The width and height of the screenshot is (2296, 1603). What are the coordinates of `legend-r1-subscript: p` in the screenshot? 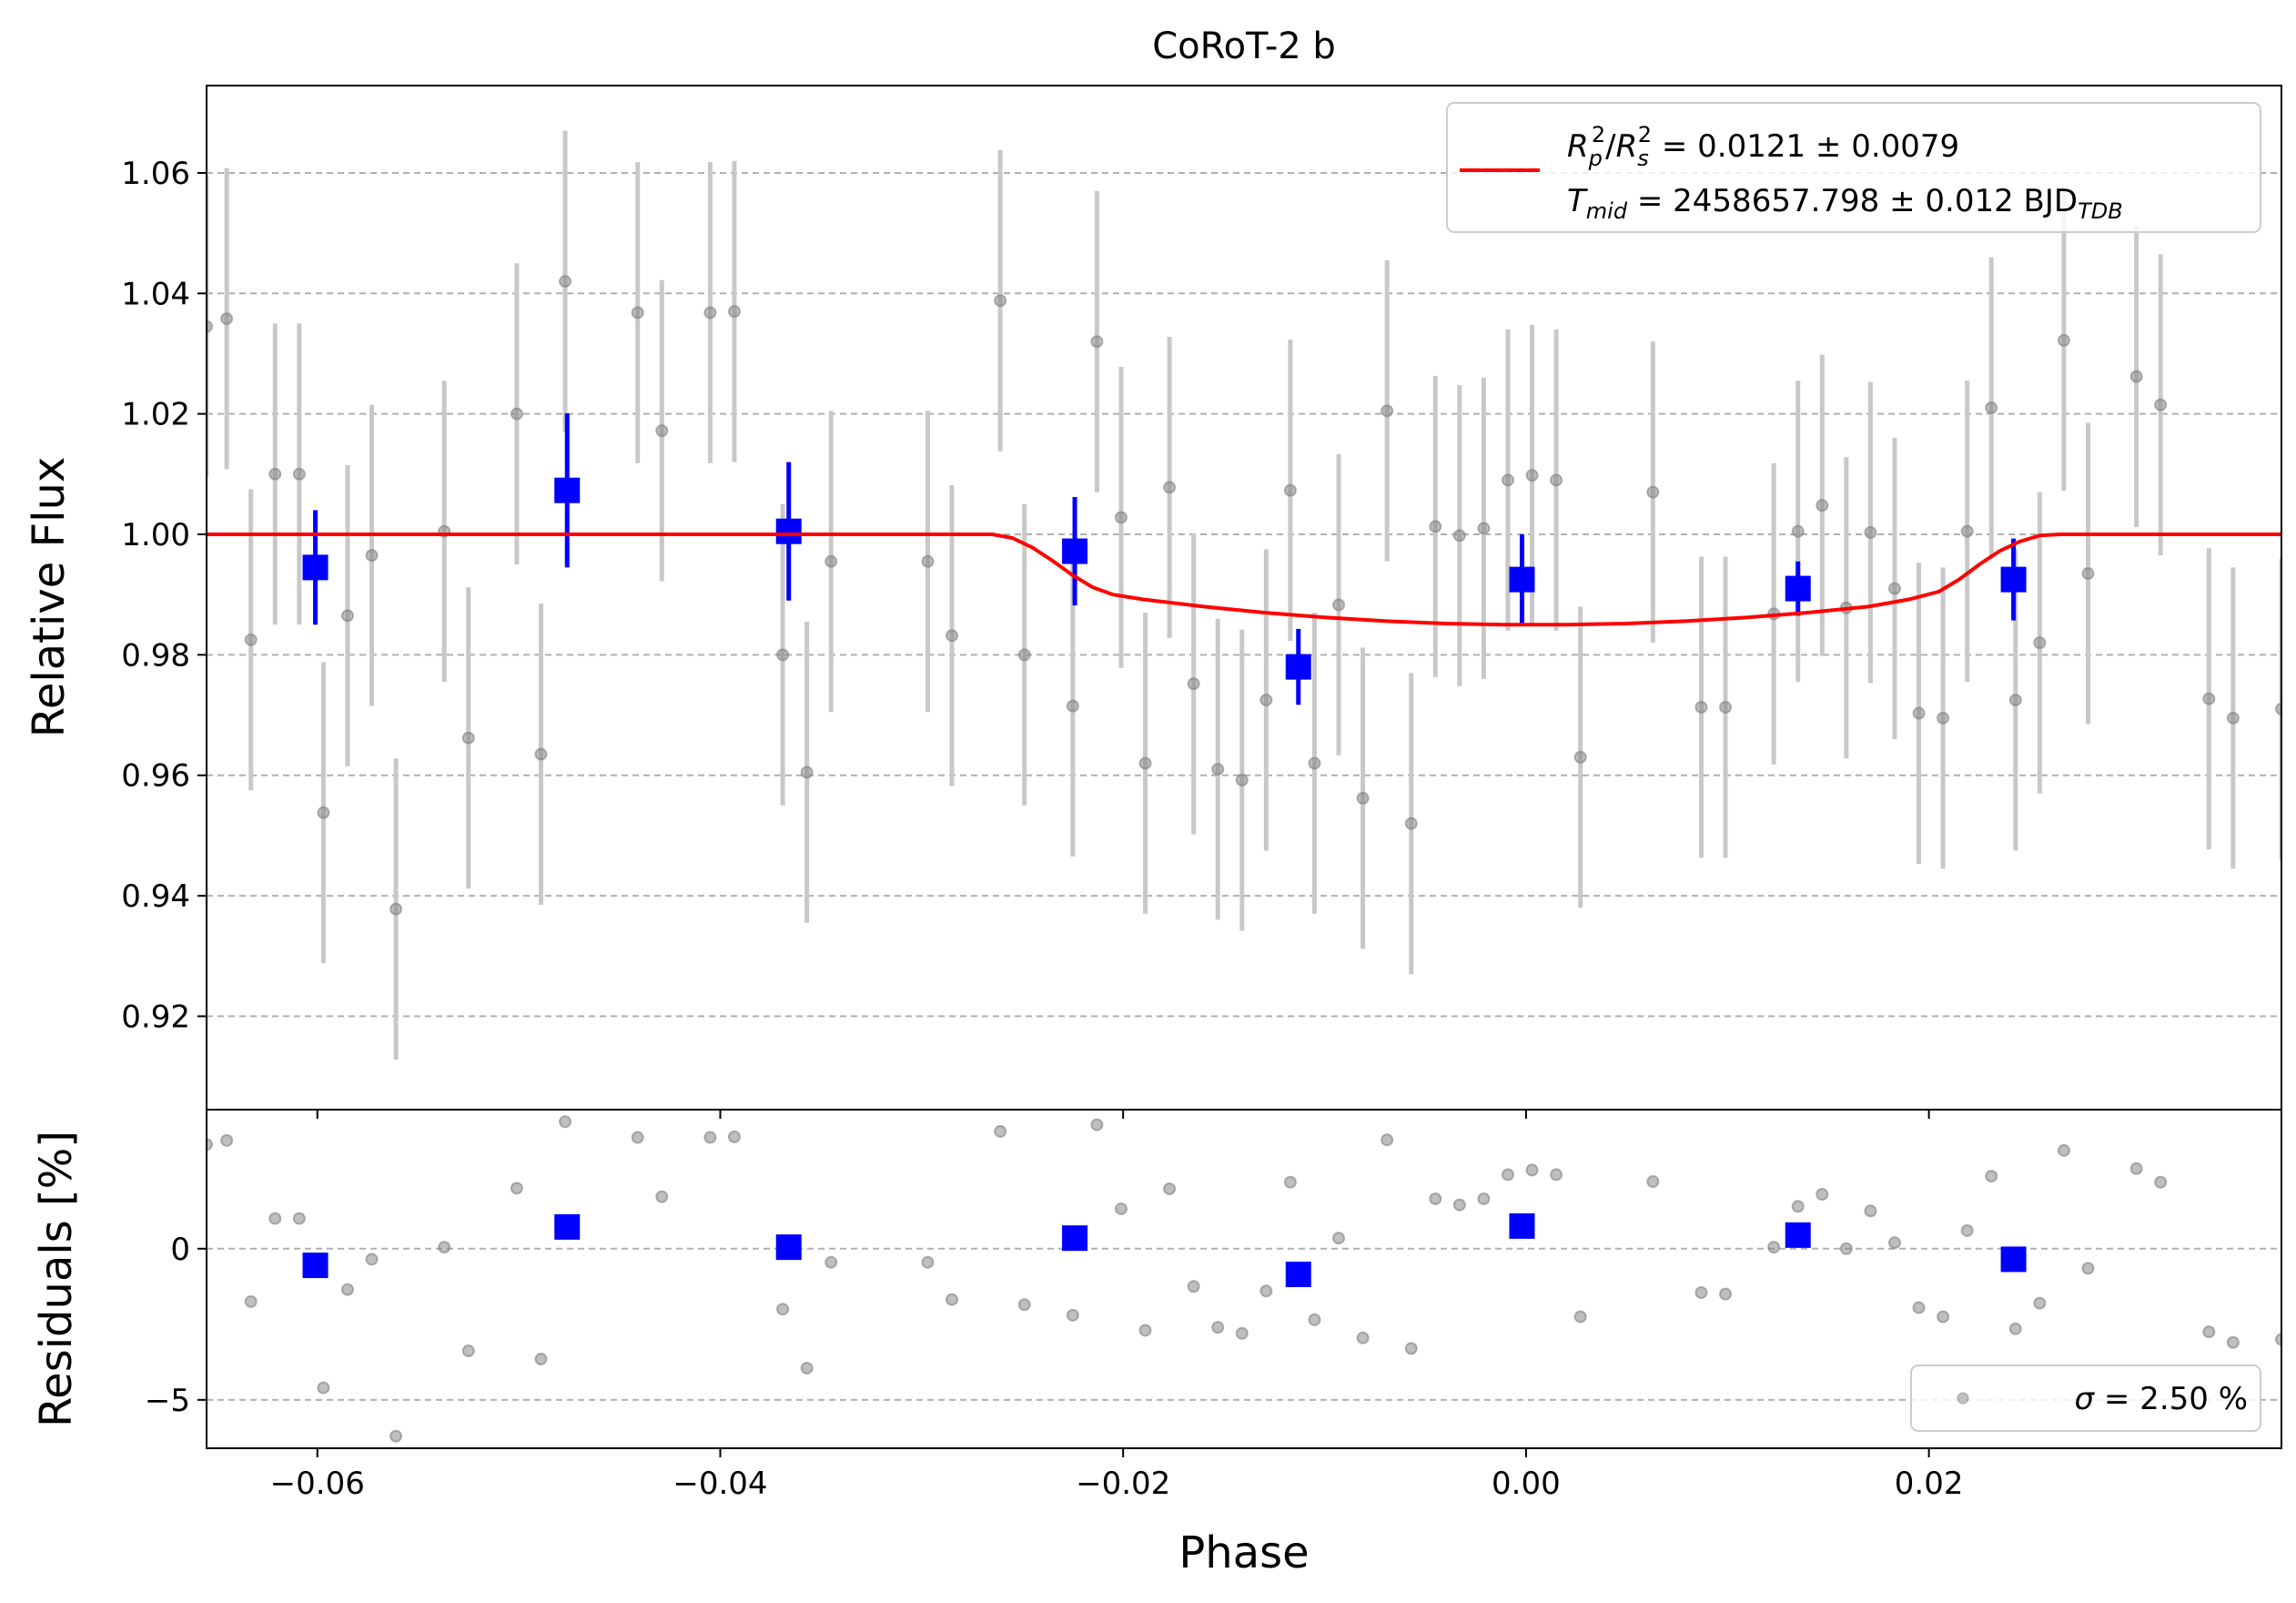 It's located at (1596, 158).